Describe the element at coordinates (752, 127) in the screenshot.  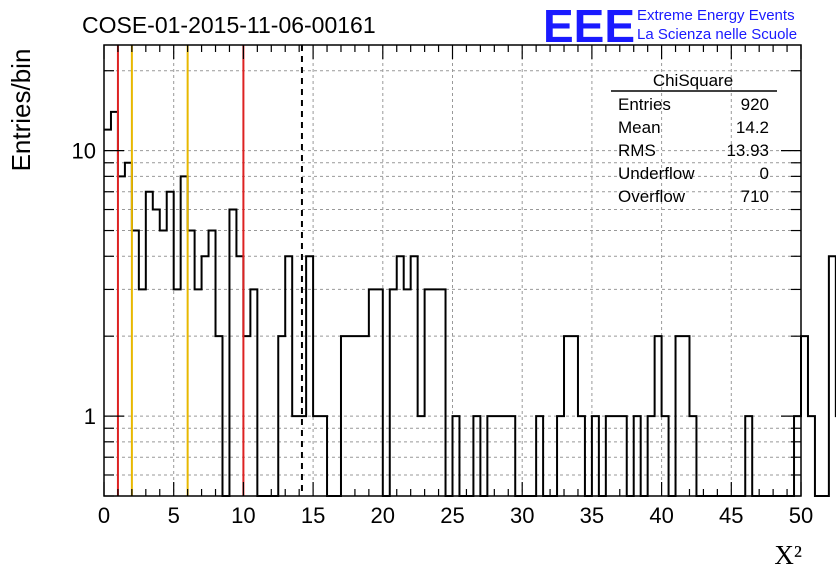
I see `stats-row-value: 14.2` at that location.